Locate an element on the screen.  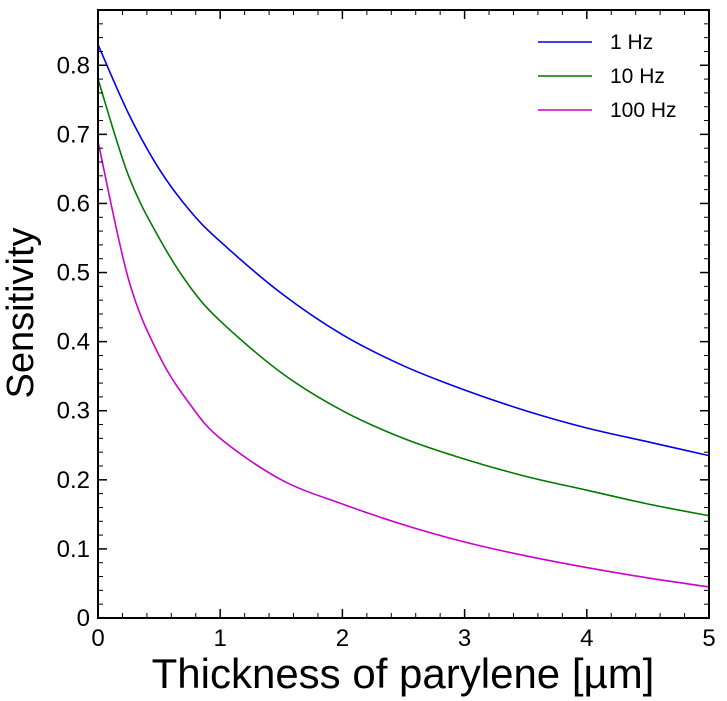
x-tick-label: 5 is located at coordinates (708, 638).